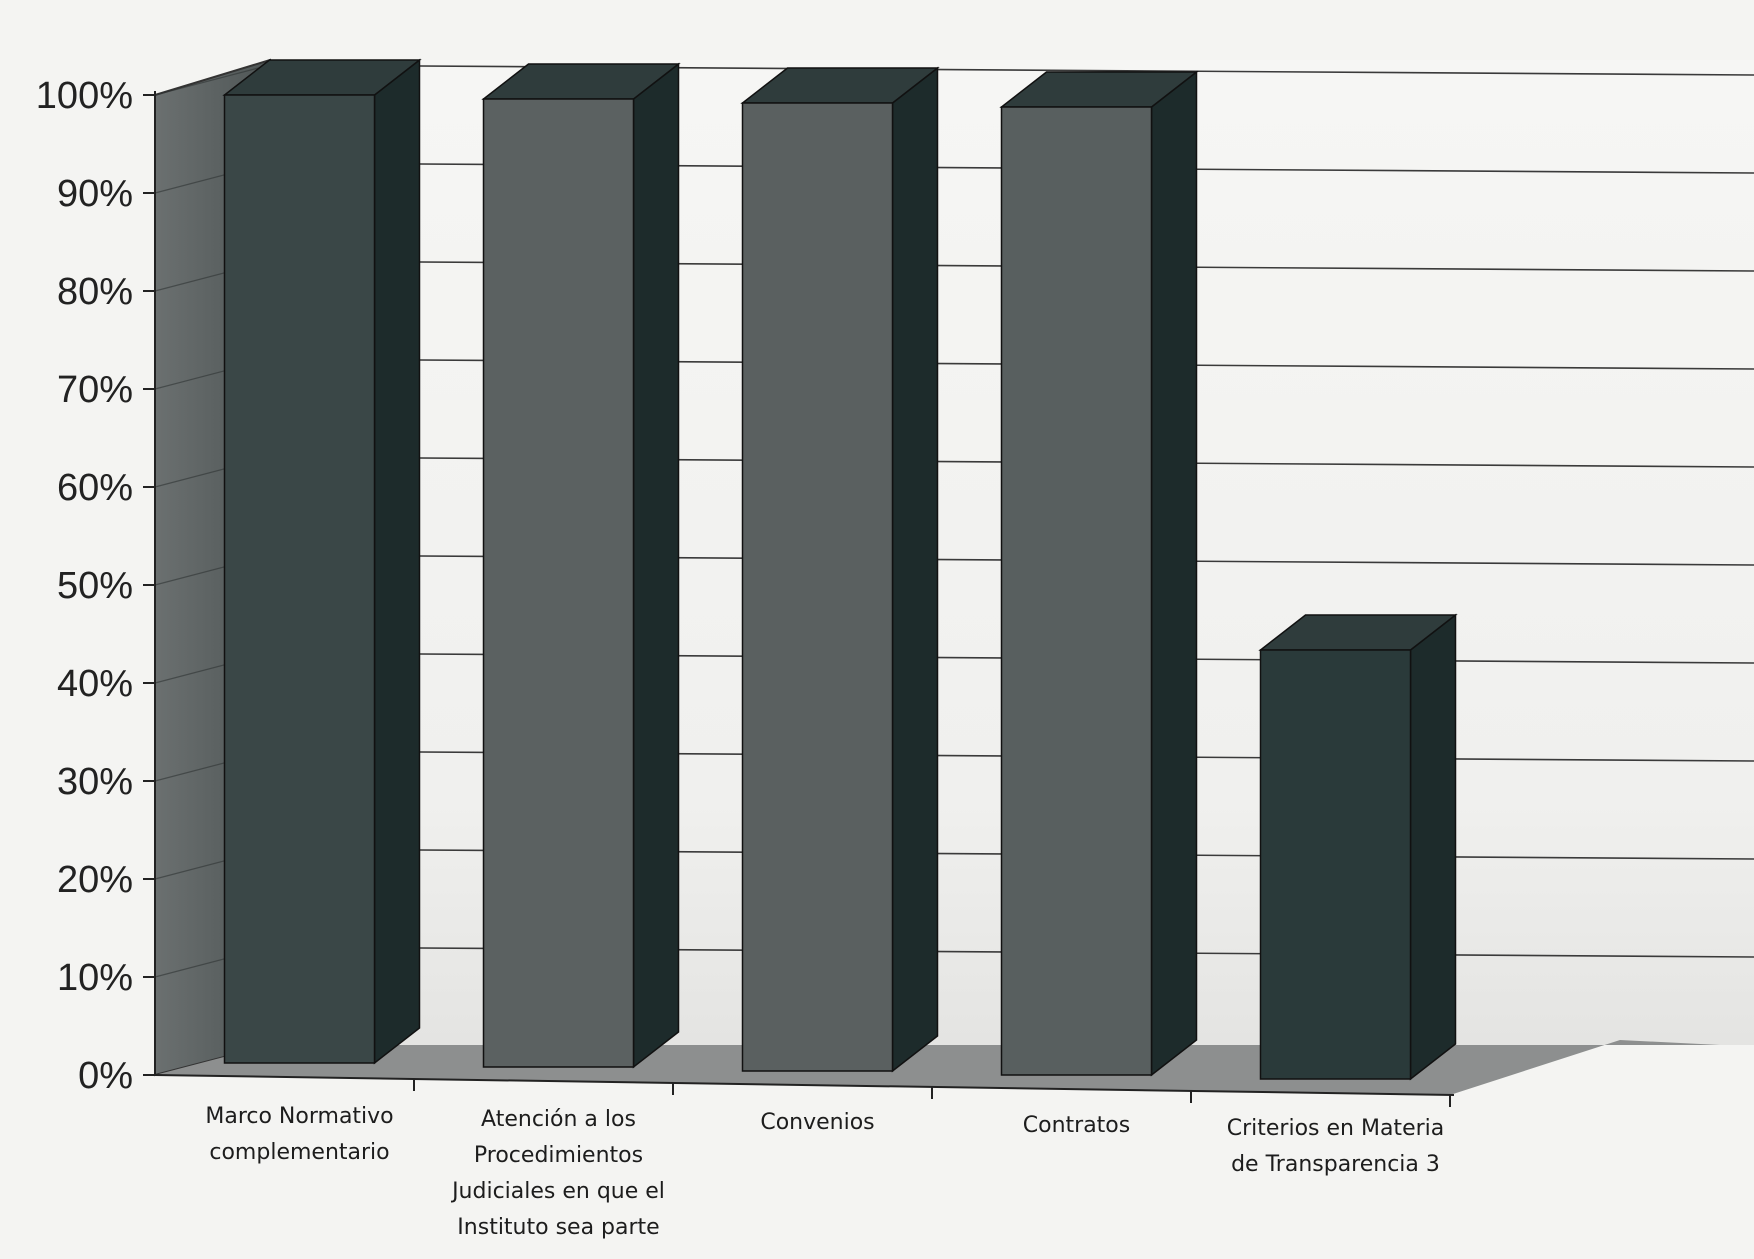 The width and height of the screenshot is (1754, 1259). Describe the element at coordinates (804, 1085) in the screenshot. I see `x-axis-line` at that location.